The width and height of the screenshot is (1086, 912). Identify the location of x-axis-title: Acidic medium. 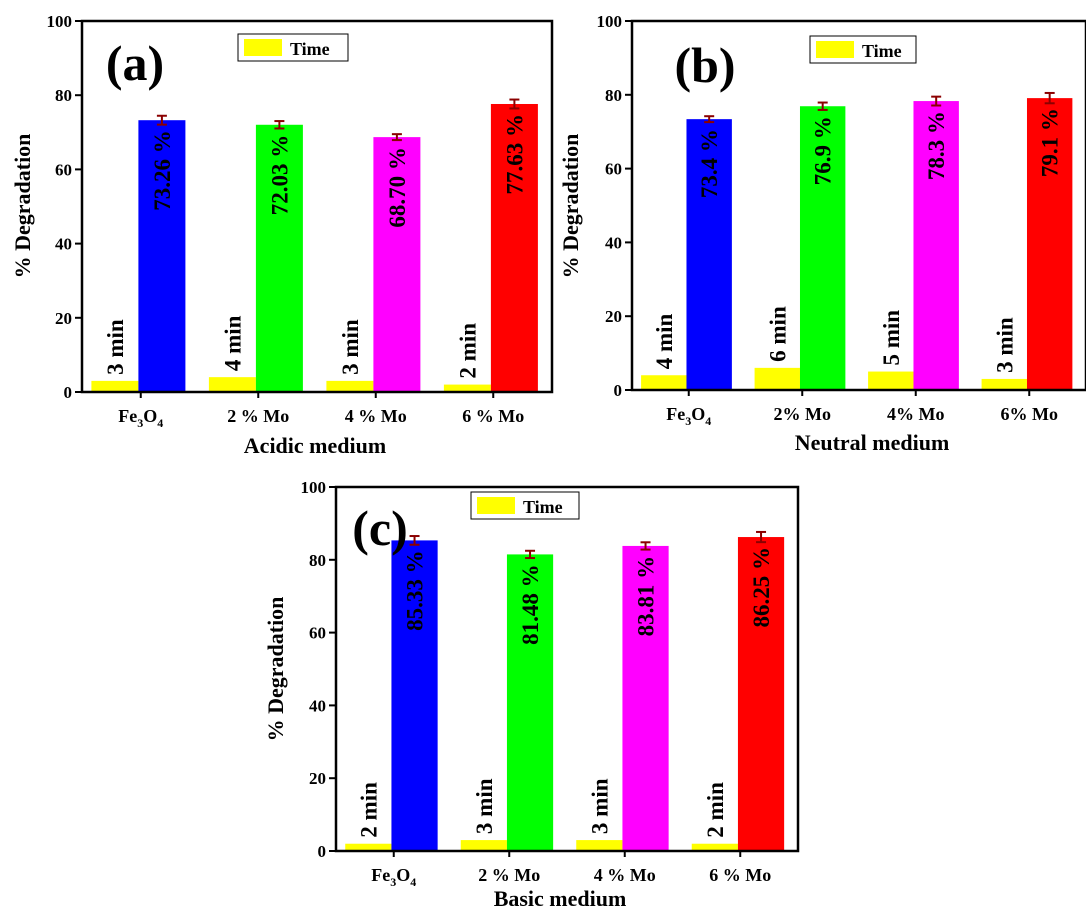
(315, 445).